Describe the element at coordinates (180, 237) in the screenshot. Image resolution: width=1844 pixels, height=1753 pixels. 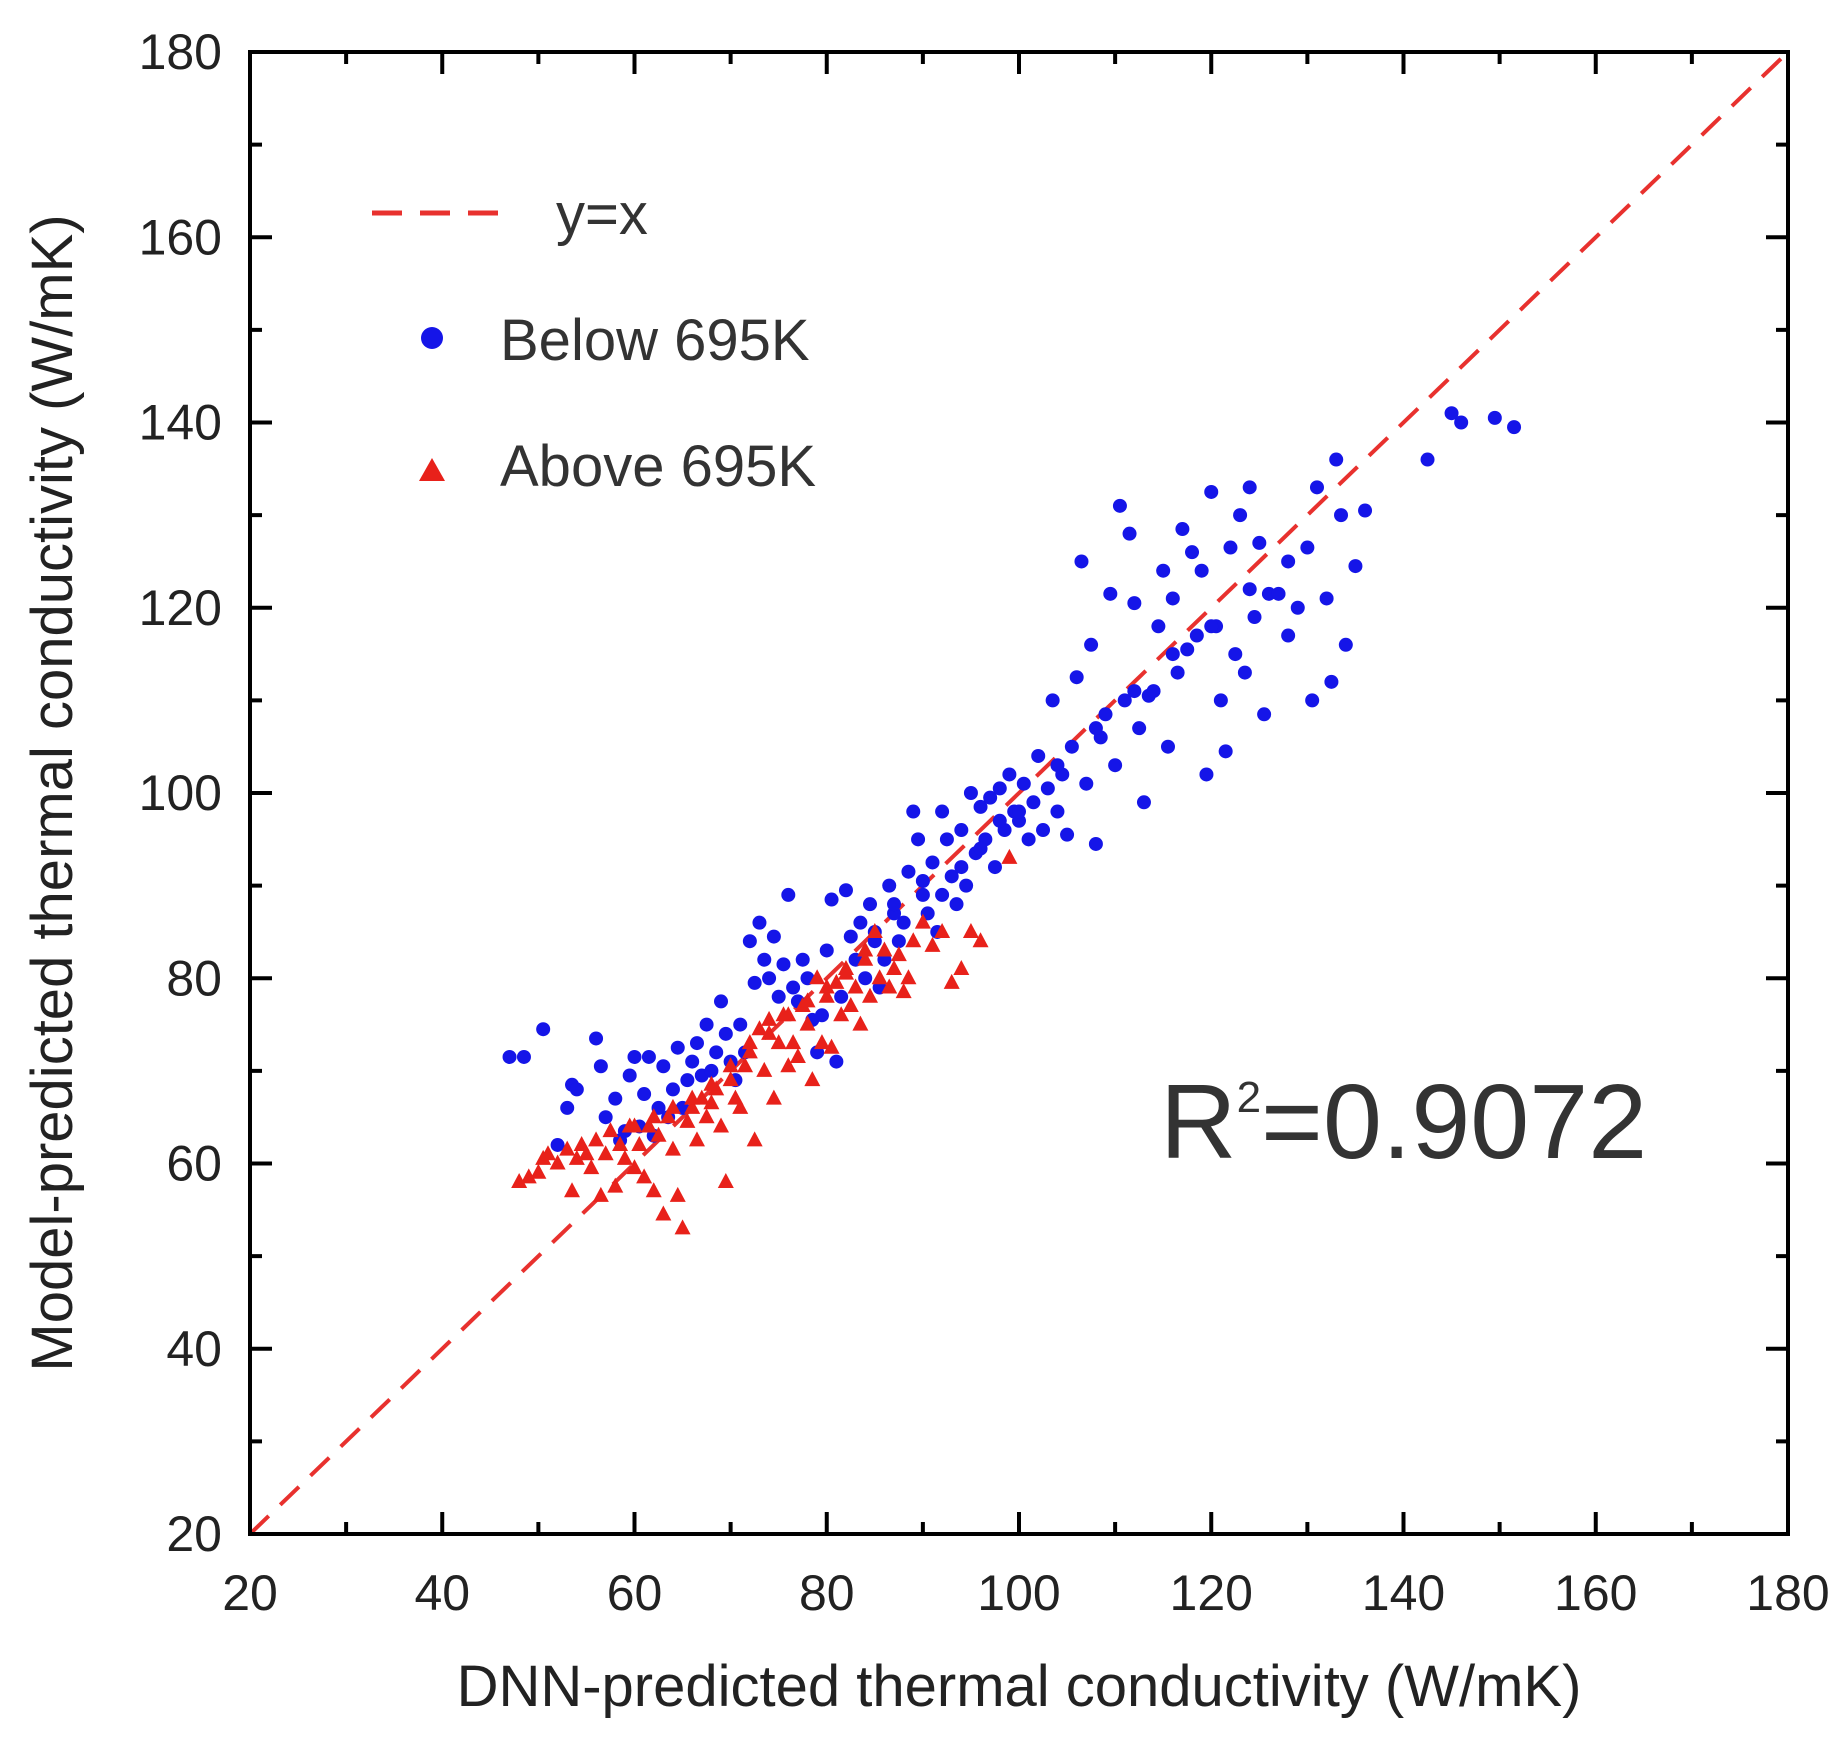
I see `y-tick-label: 160` at that location.